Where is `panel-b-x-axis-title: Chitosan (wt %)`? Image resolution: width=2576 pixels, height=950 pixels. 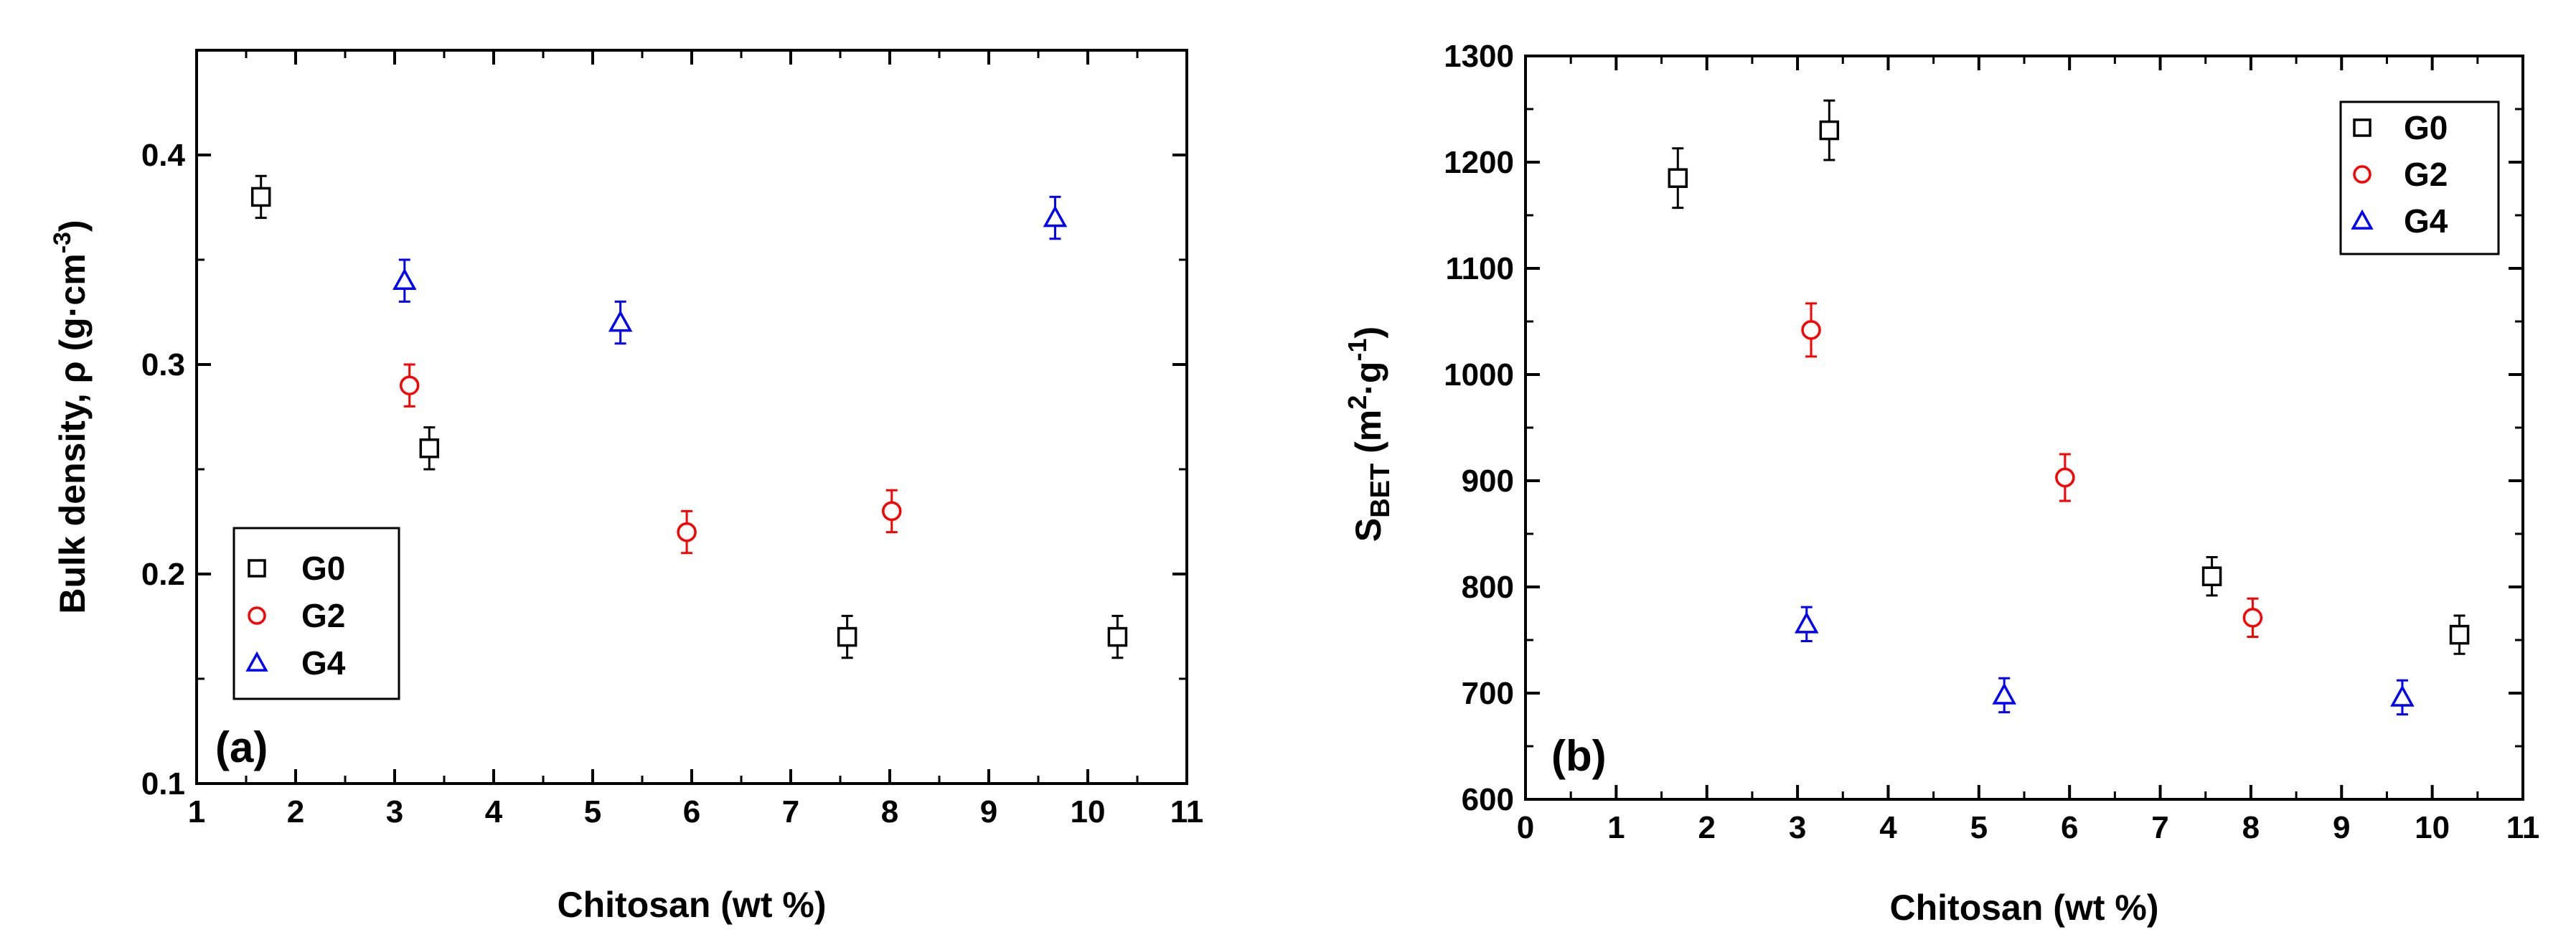 panel-b-x-axis-title: Chitosan (wt %) is located at coordinates (2024, 908).